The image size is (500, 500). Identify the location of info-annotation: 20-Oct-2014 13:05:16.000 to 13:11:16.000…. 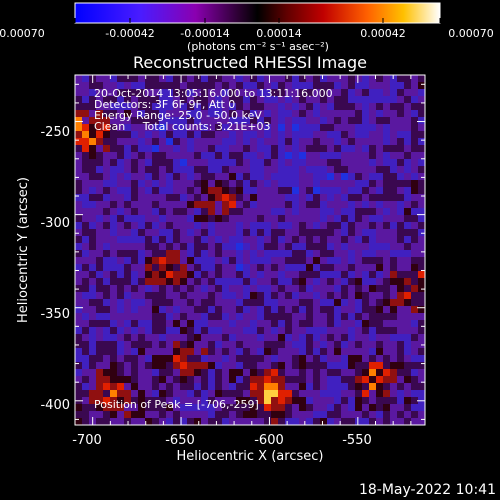
(213, 110).